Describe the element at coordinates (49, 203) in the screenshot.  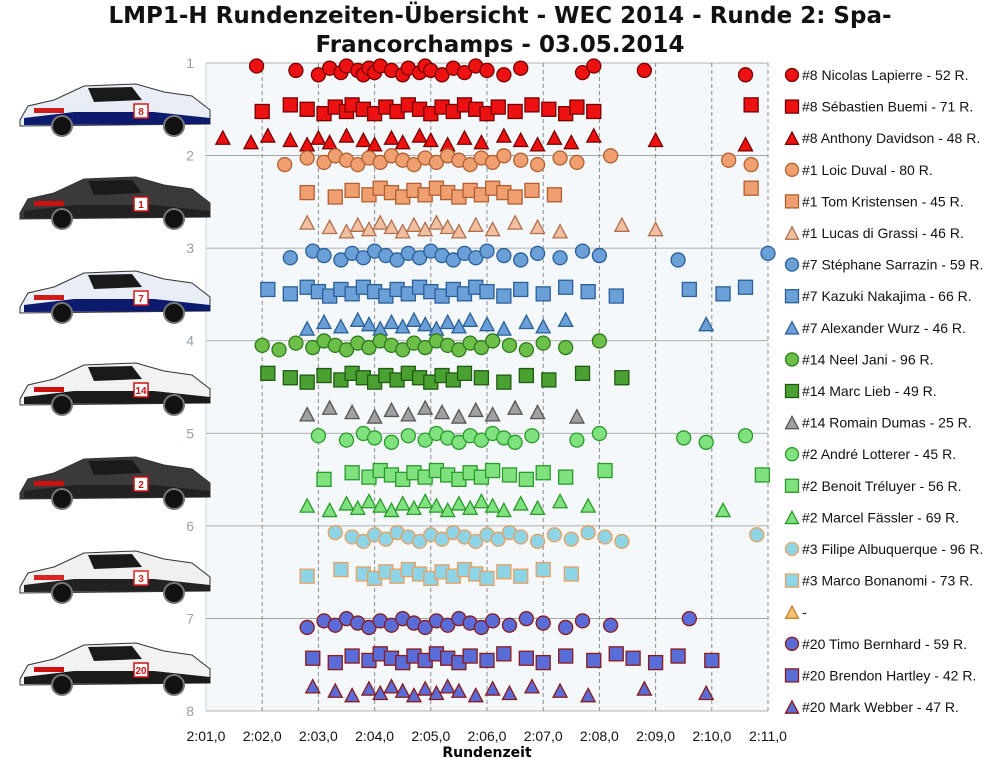
I see `car-accent` at that location.